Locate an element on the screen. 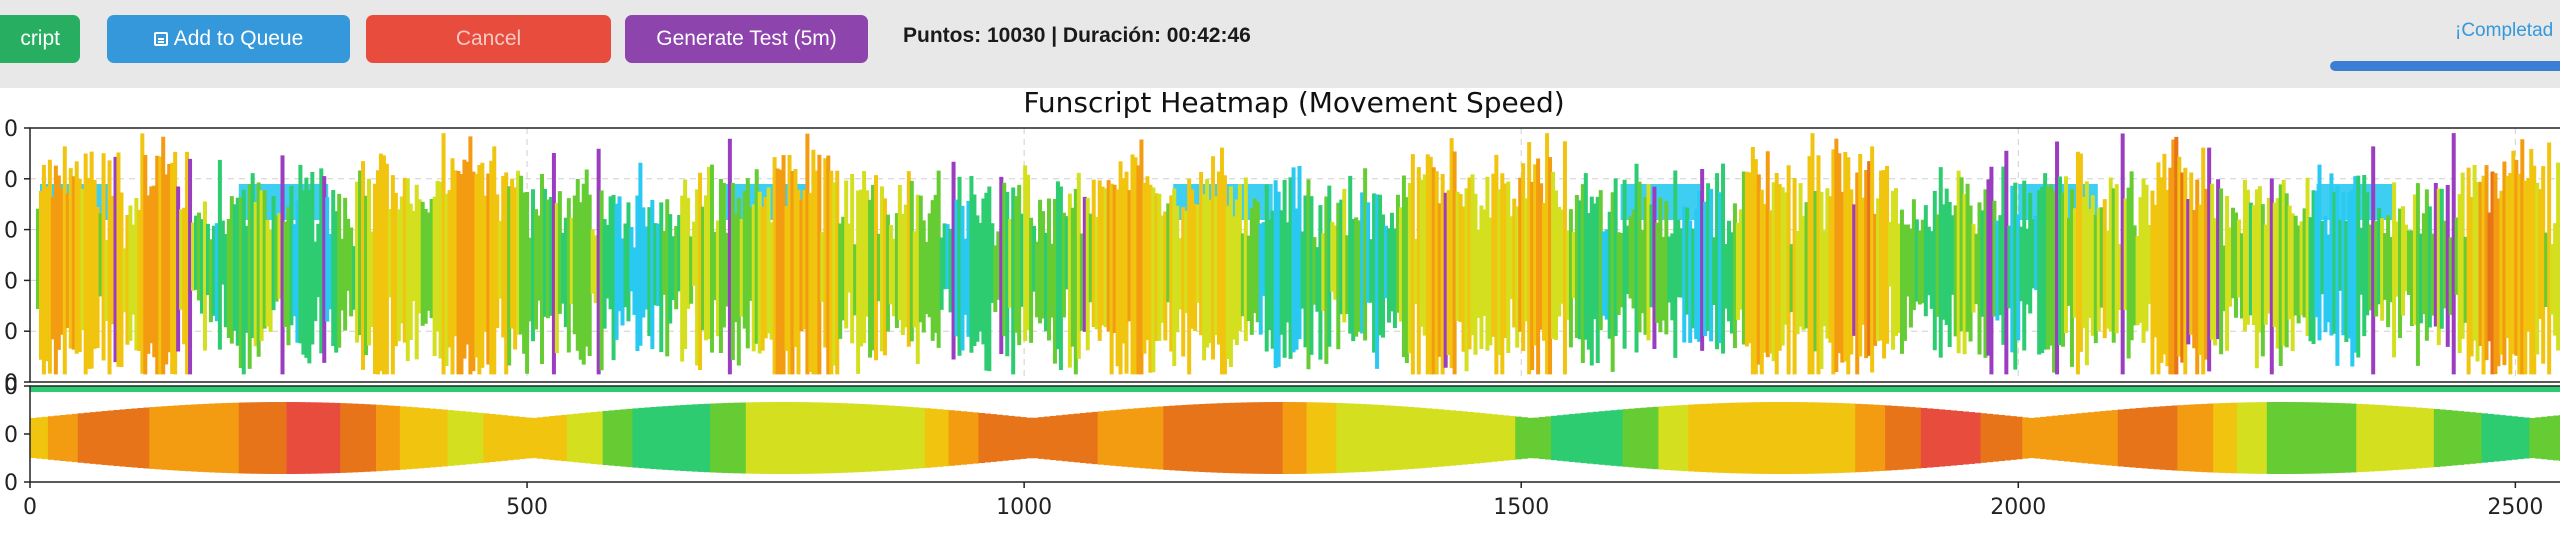  export-funscript-button: cript is located at coordinates (40, 39).